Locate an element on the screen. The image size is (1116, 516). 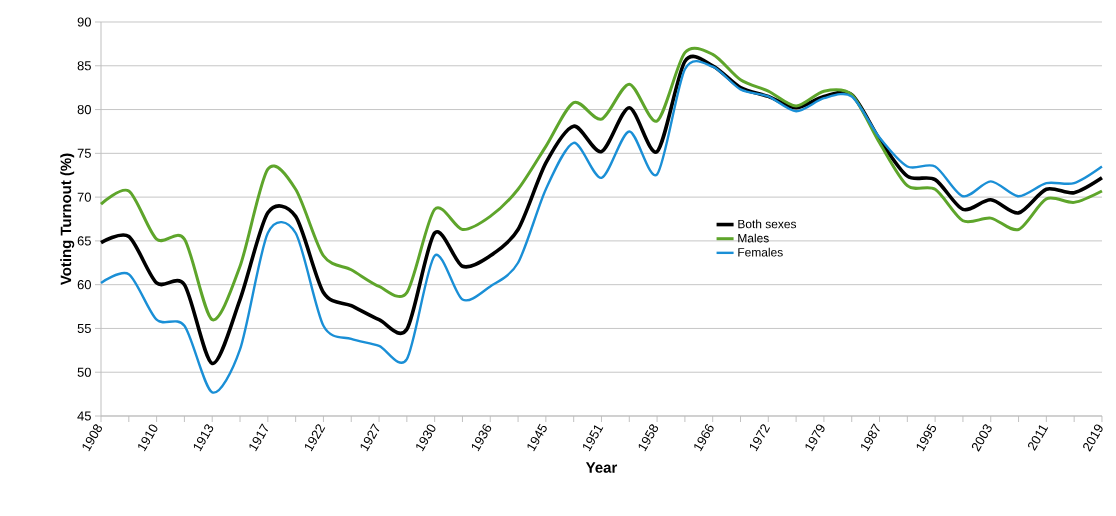
y-tick-label: 50 is located at coordinates (84, 372).